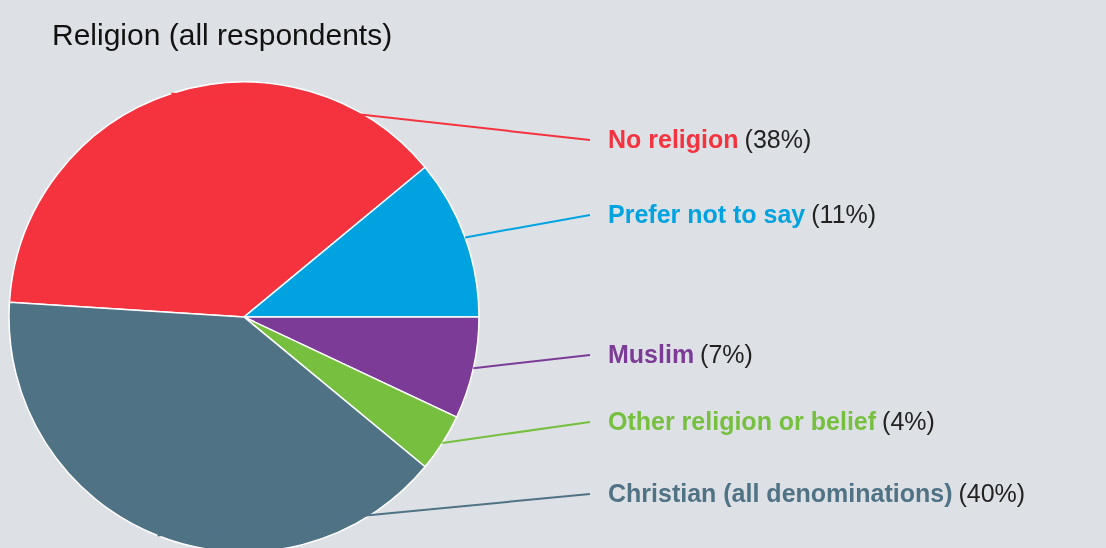 The image size is (1106, 548). What do you see at coordinates (707, 214) in the screenshot?
I see `slice-label: Prefer not to say` at bounding box center [707, 214].